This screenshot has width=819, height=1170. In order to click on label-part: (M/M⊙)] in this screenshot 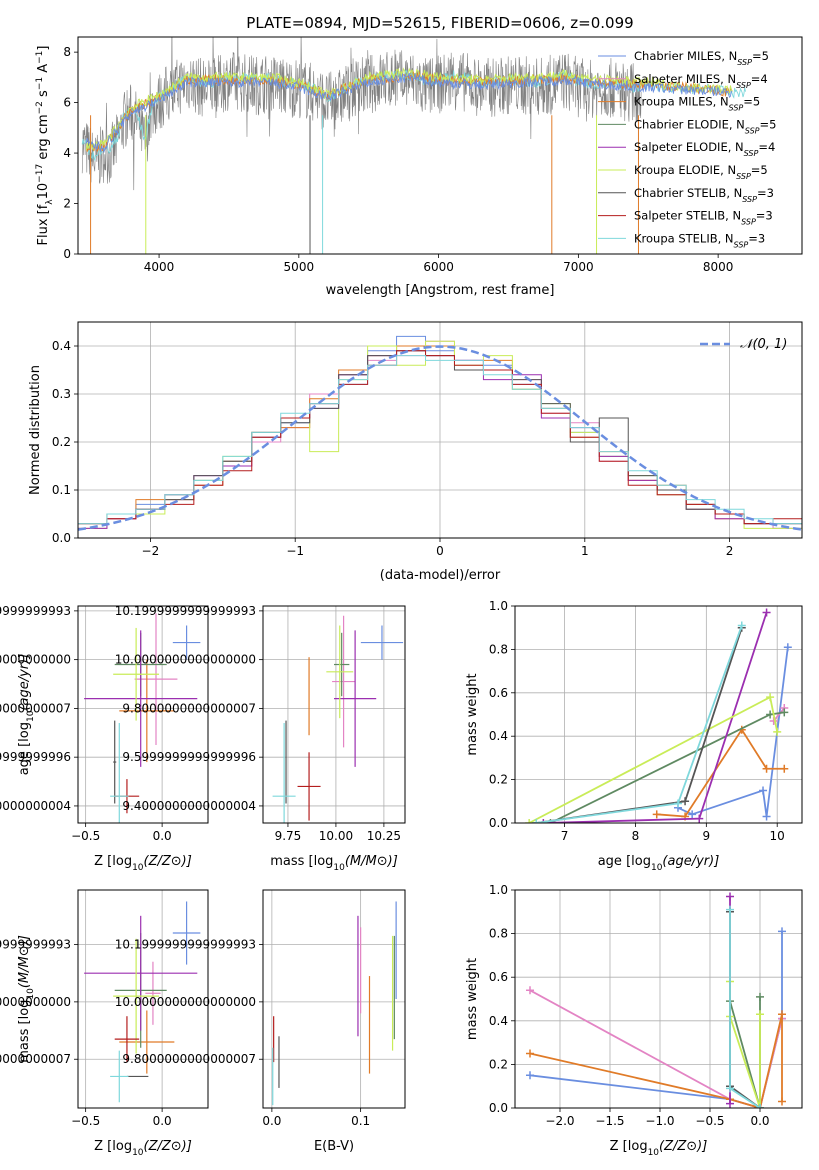, I will do `click(371, 861)`.